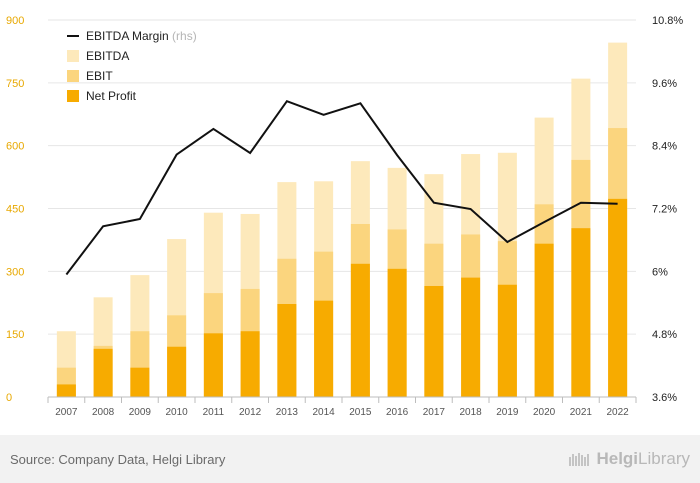  Describe the element at coordinates (73, 96) in the screenshot. I see `legend-net-profit-swatch` at that location.